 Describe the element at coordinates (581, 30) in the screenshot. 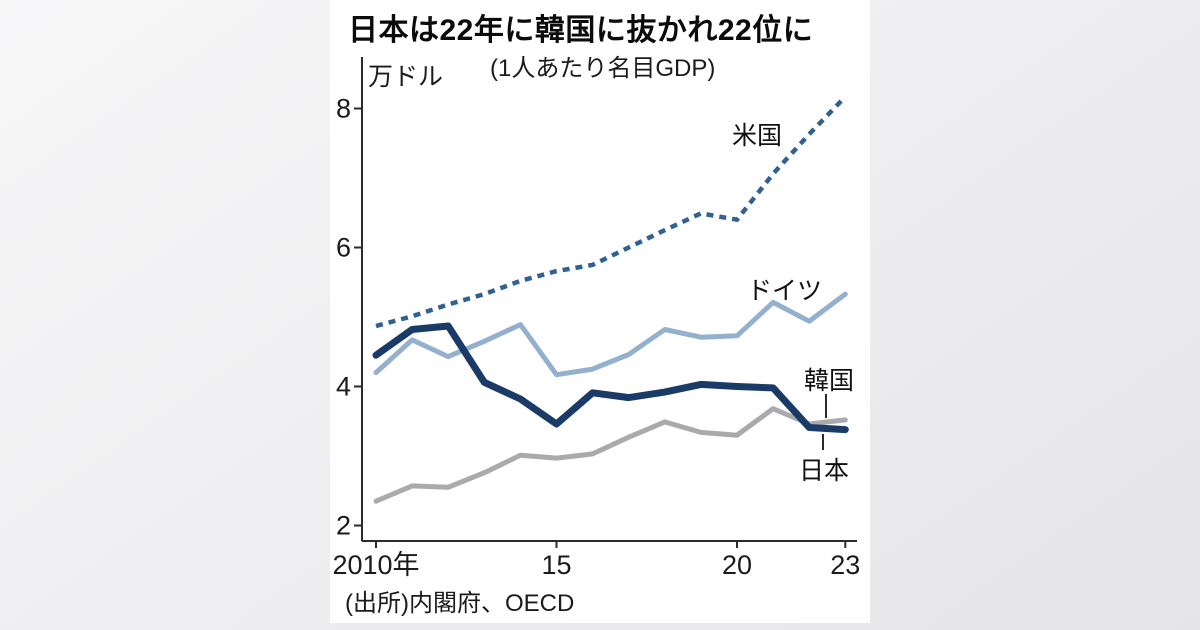

I see `chart-title: 日本は22年に韓国に抜かれ22位に` at that location.